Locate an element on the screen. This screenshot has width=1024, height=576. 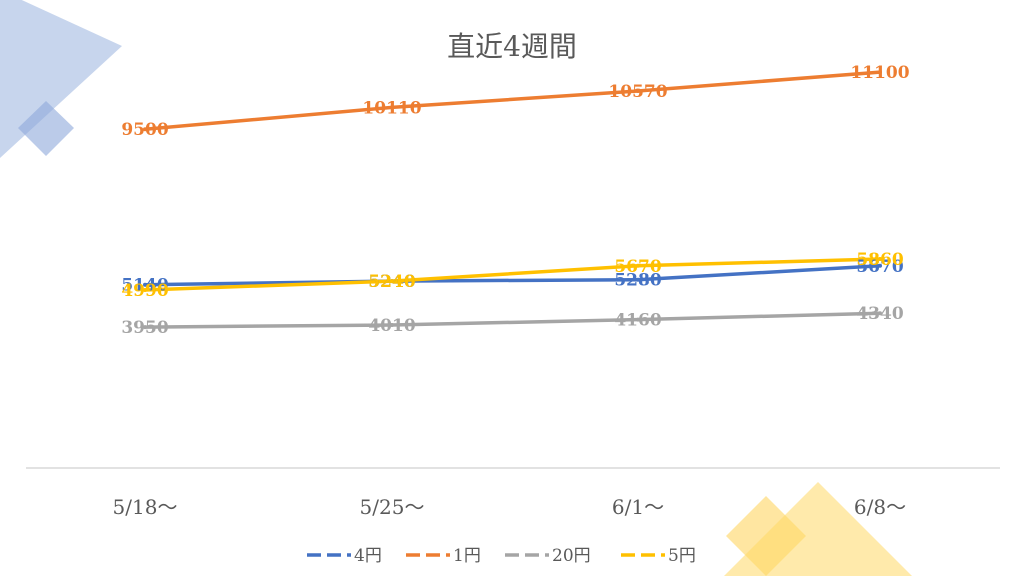
data-label: 3950 is located at coordinates (144, 328).